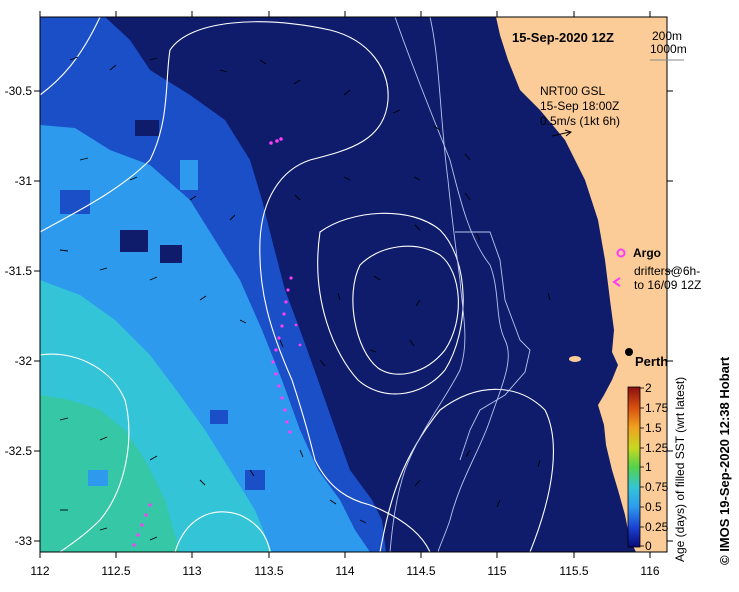 The width and height of the screenshot is (739, 592). What do you see at coordinates (653, 507) in the screenshot?
I see `colorbar-tick: 0.5` at bounding box center [653, 507].